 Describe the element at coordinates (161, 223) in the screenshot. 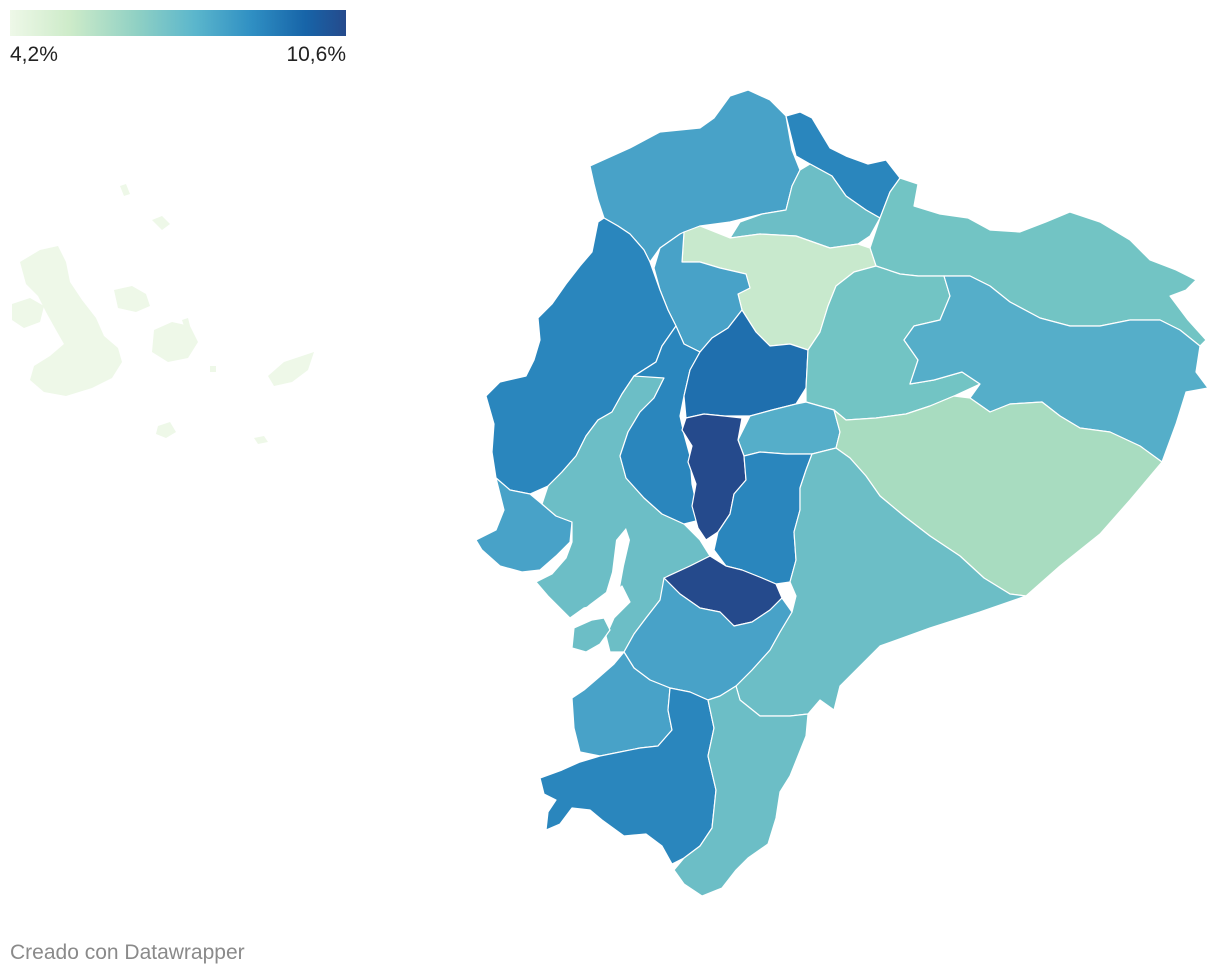

I see `island-marchena` at that location.